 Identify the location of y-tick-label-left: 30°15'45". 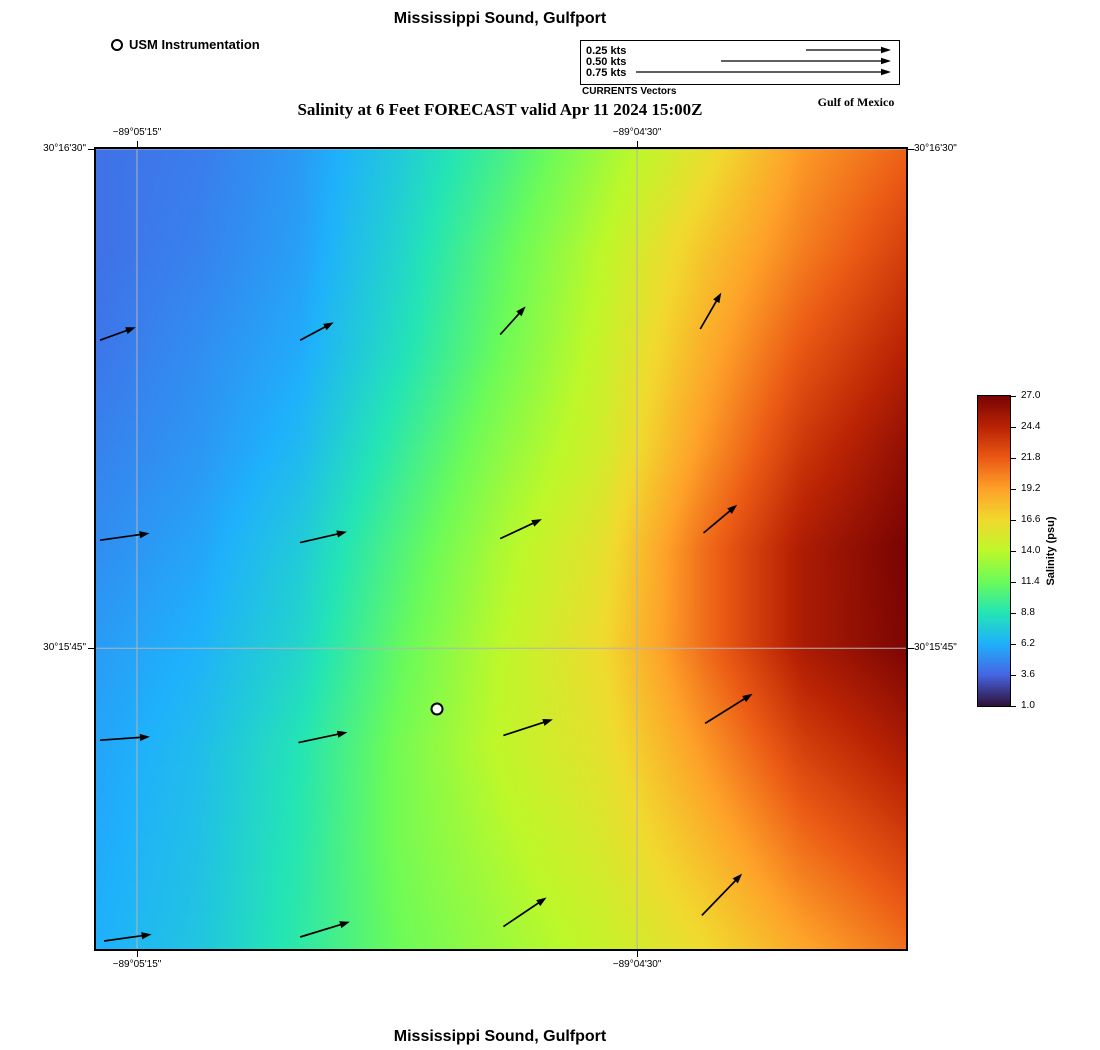
(64, 648).